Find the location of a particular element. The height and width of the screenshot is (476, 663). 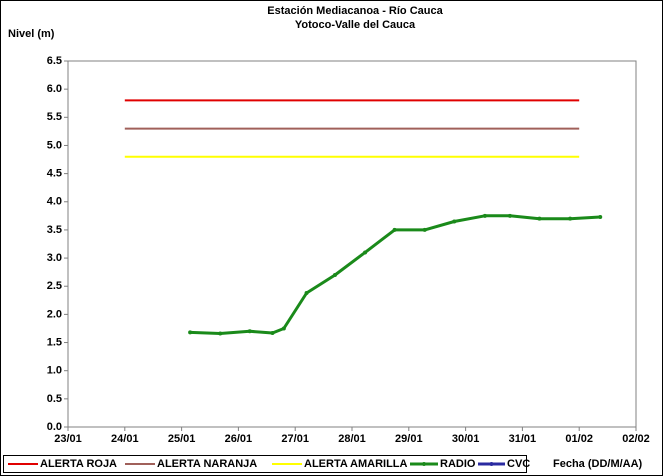

y-tick-label: 1.0 is located at coordinates (54, 371).